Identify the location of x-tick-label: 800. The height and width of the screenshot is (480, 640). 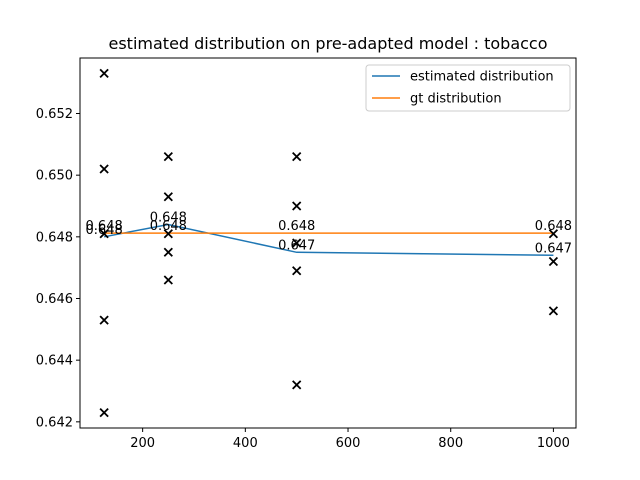
(450, 443).